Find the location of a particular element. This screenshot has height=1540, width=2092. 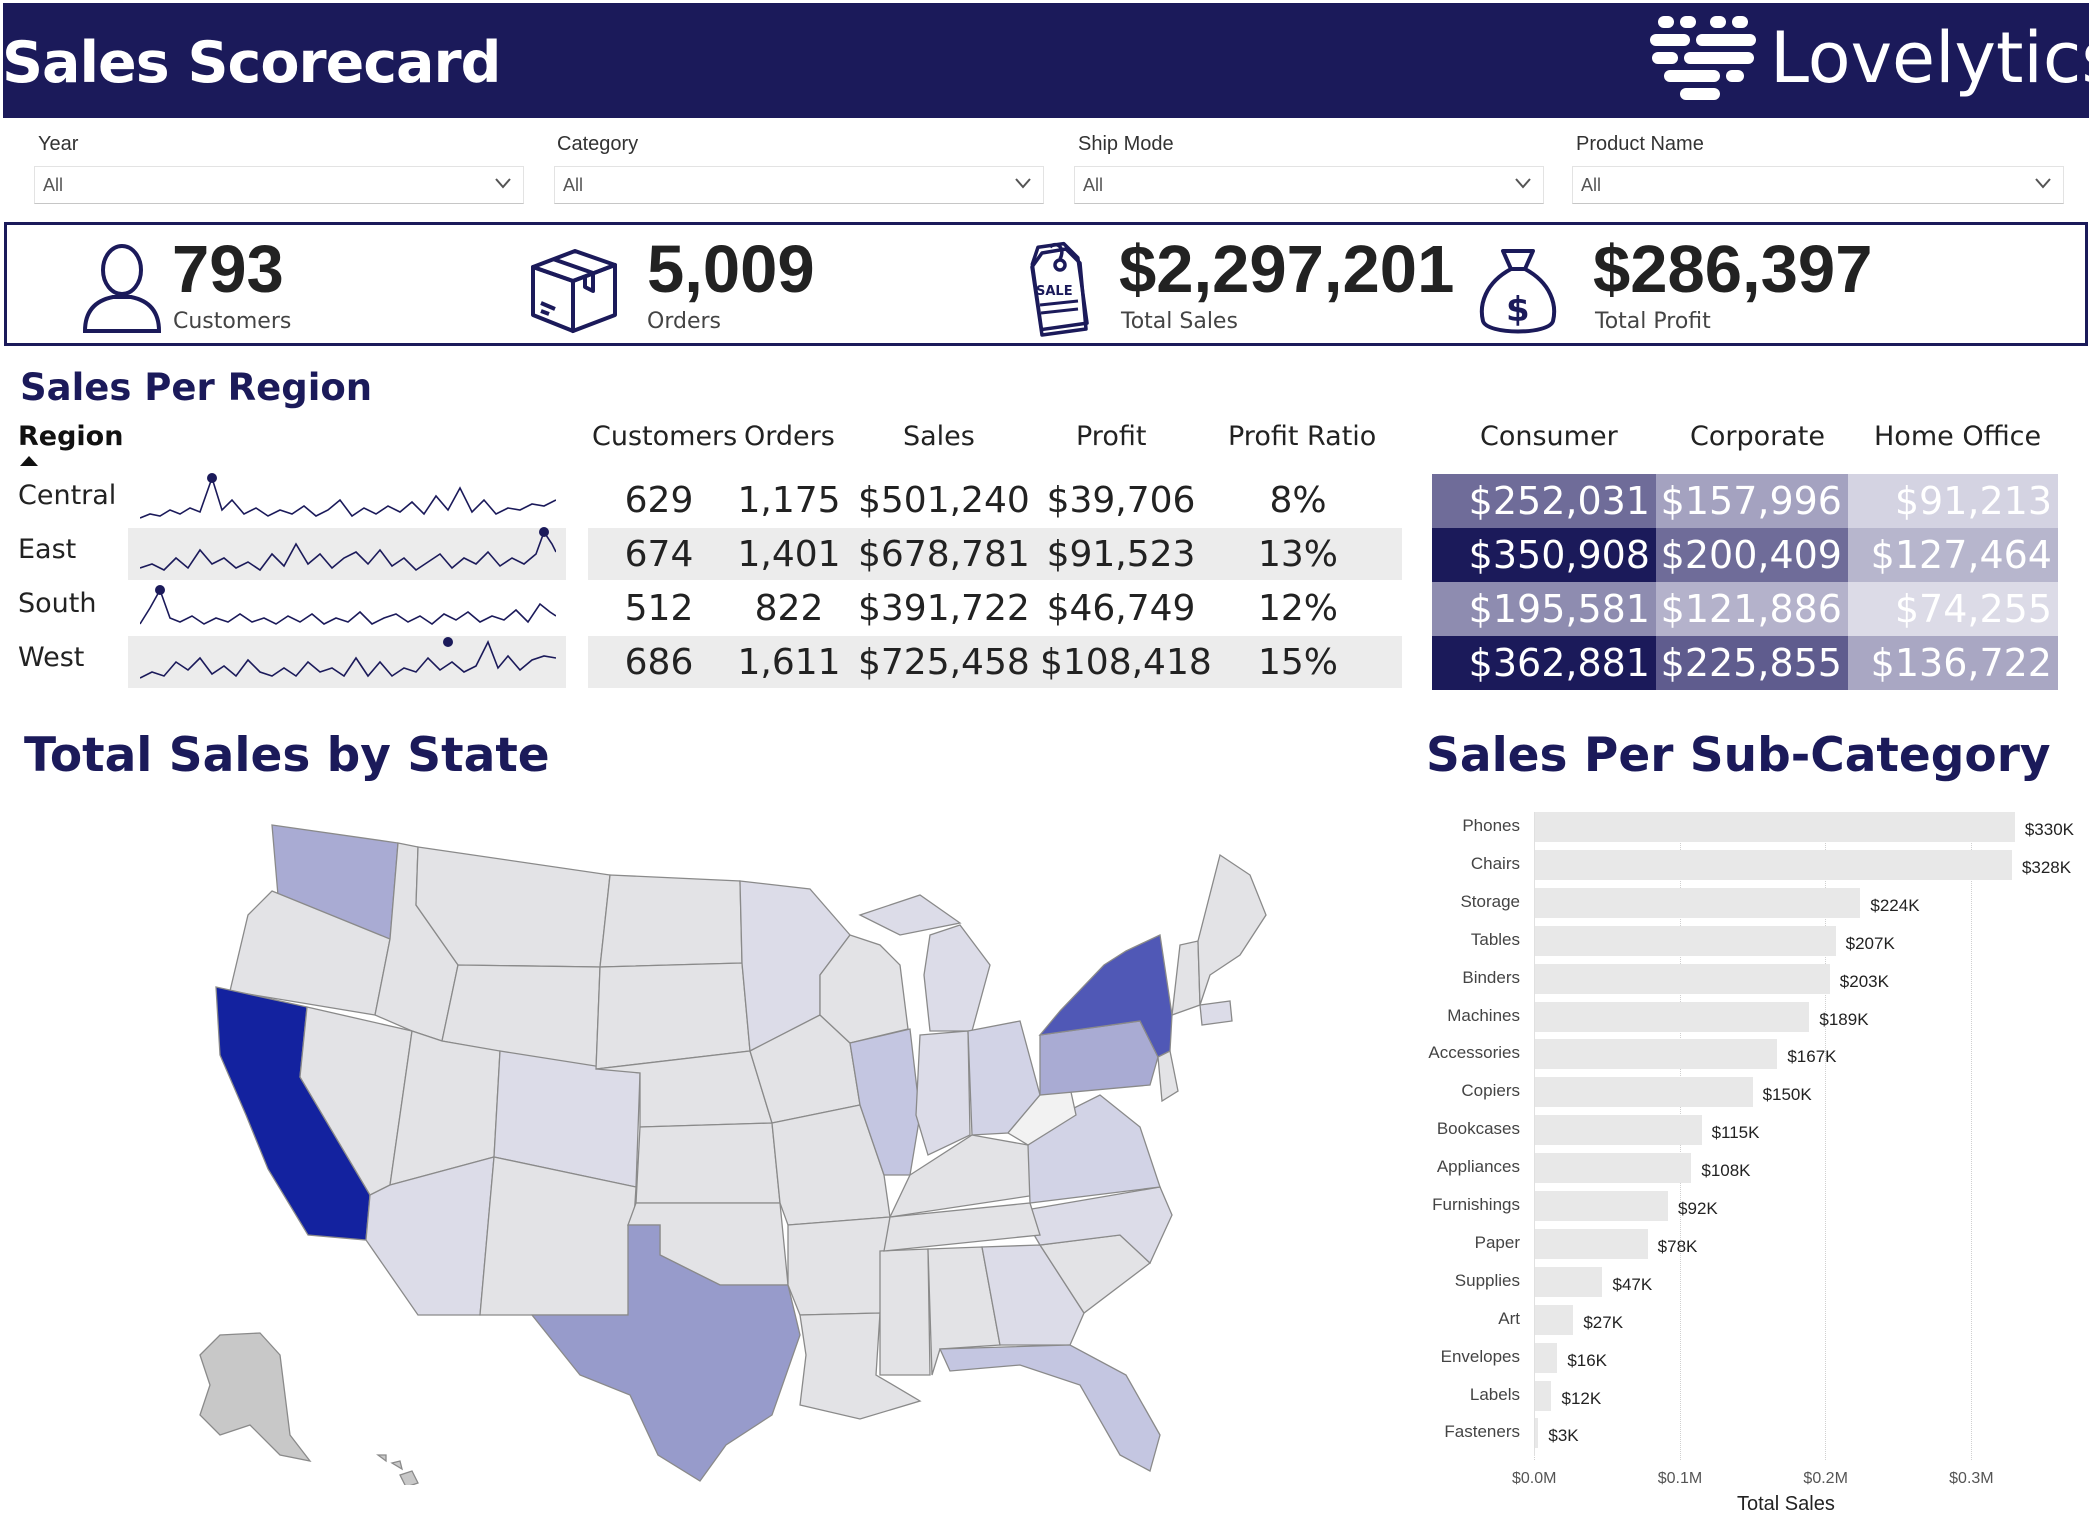

bar-category-label: Machines is located at coordinates (1483, 1015).